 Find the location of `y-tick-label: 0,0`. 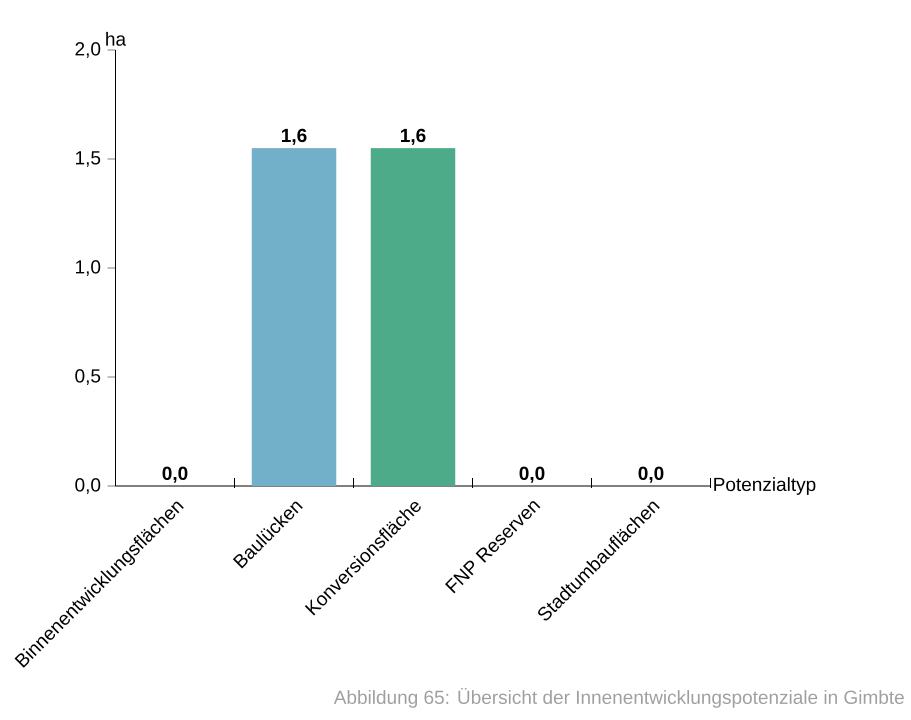

y-tick-label: 0,0 is located at coordinates (87, 486).